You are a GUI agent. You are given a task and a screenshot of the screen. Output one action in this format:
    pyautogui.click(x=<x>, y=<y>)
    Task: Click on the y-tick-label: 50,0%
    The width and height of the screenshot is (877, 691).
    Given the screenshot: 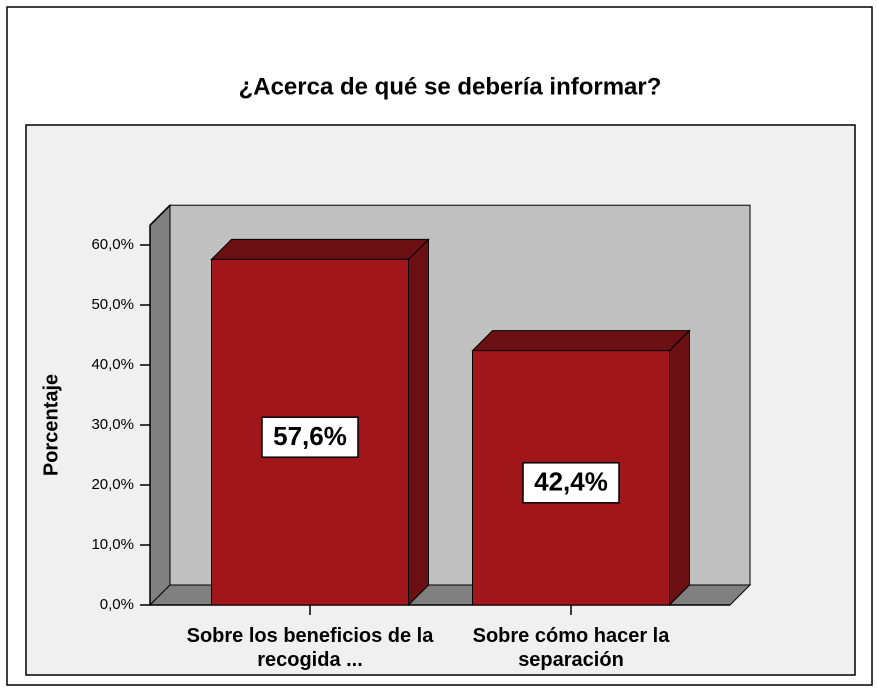 What is the action you would take?
    pyautogui.click(x=112, y=304)
    